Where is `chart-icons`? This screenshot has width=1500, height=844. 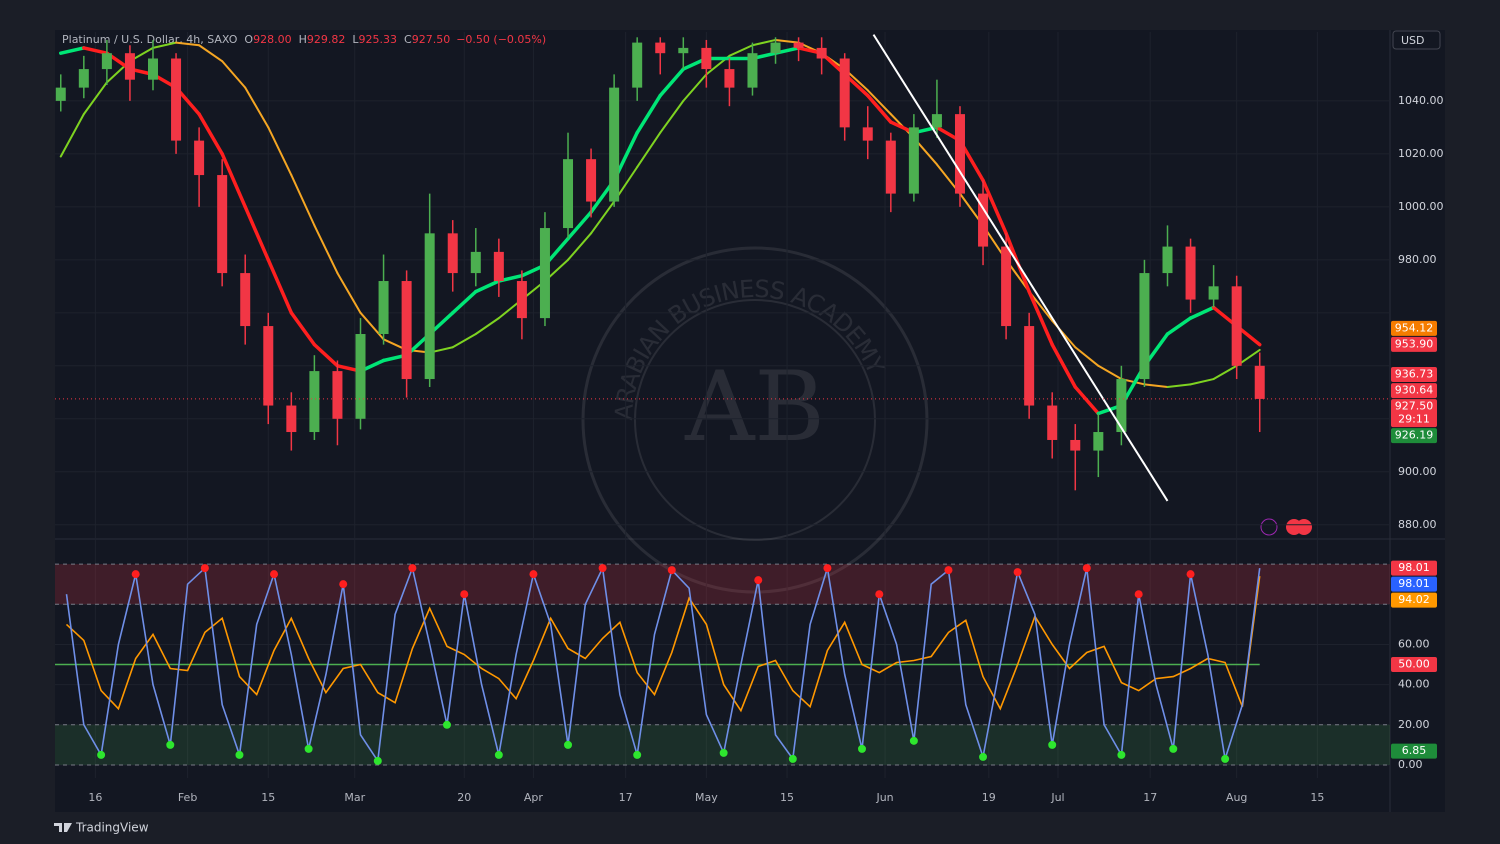 chart-icons is located at coordinates (1286, 527).